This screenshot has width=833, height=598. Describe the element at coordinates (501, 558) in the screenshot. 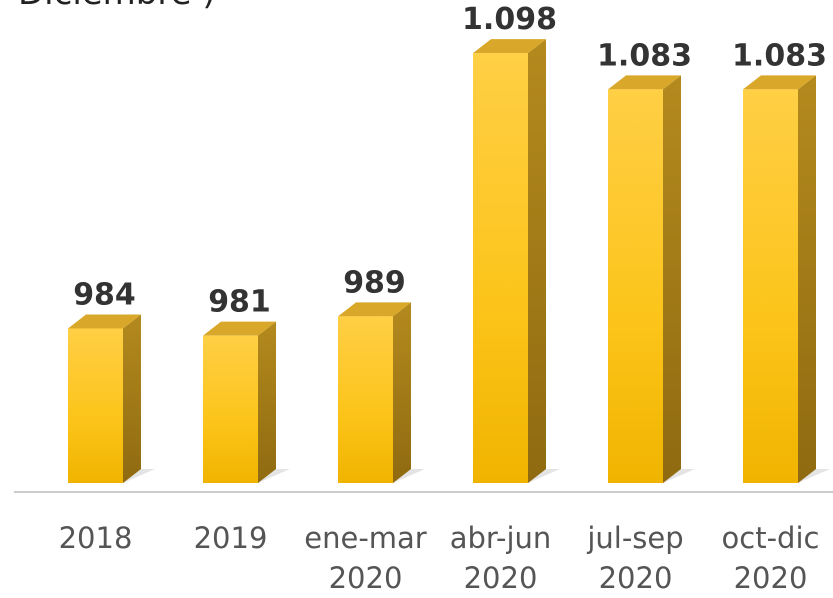

I see `x-tick-label: abr-jun 2020` at that location.